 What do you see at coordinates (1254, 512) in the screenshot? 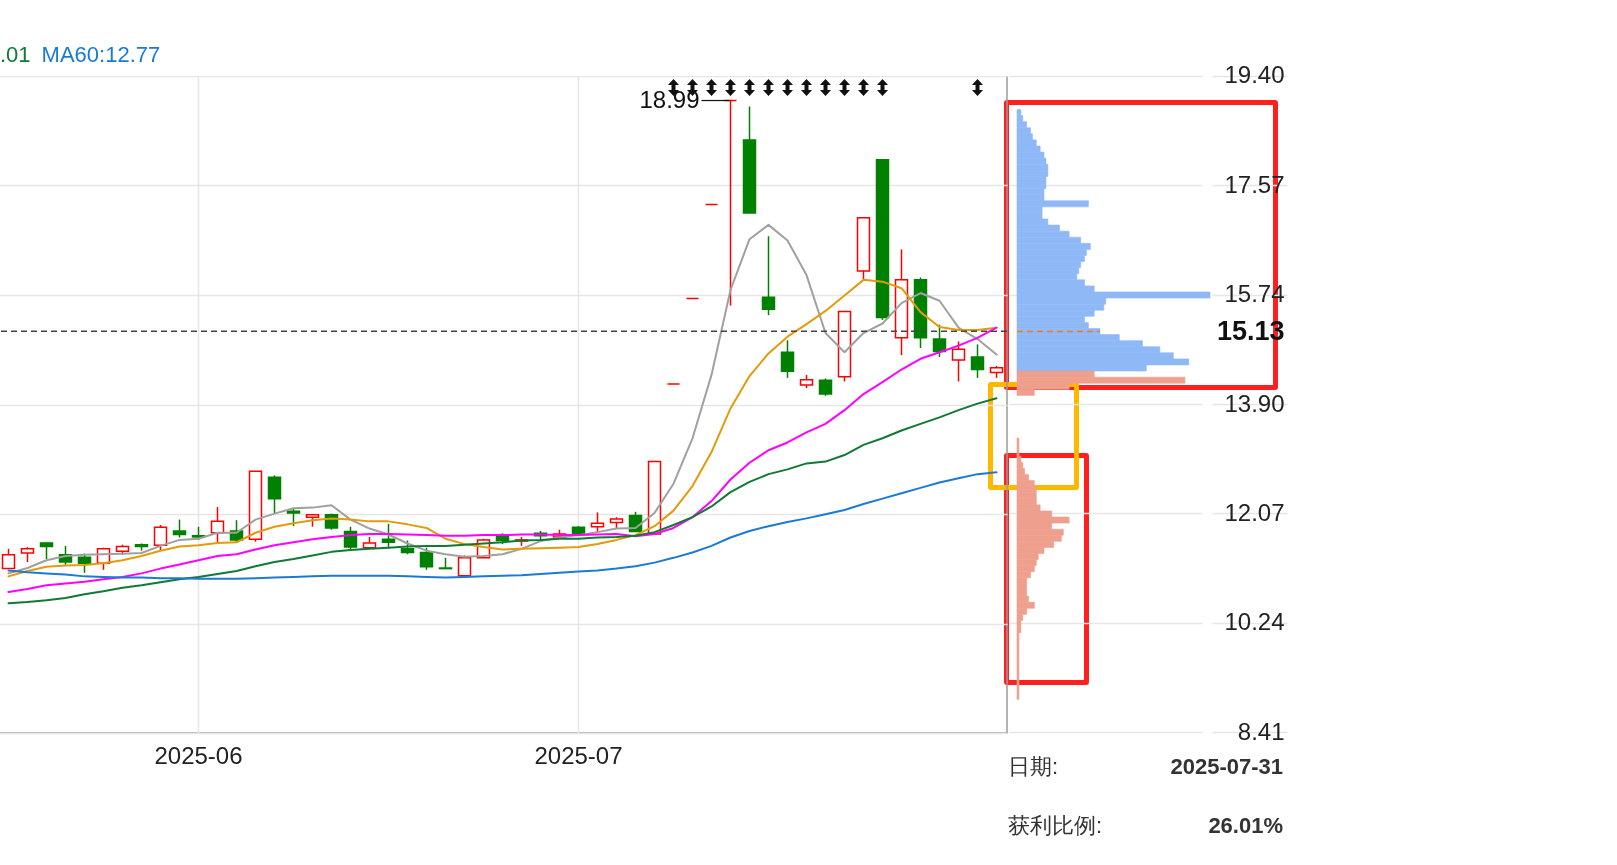
I see `y-tick-label: 12.07` at bounding box center [1254, 512].